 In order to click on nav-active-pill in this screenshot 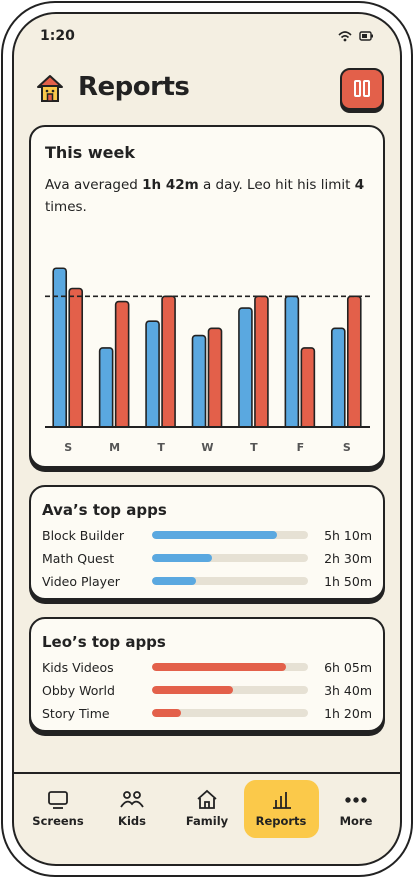, I will do `click(281, 809)`.